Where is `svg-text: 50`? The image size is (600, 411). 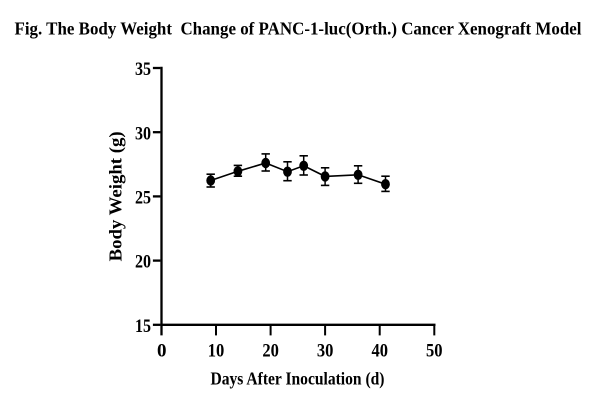 svg-text: 50 is located at coordinates (434, 351).